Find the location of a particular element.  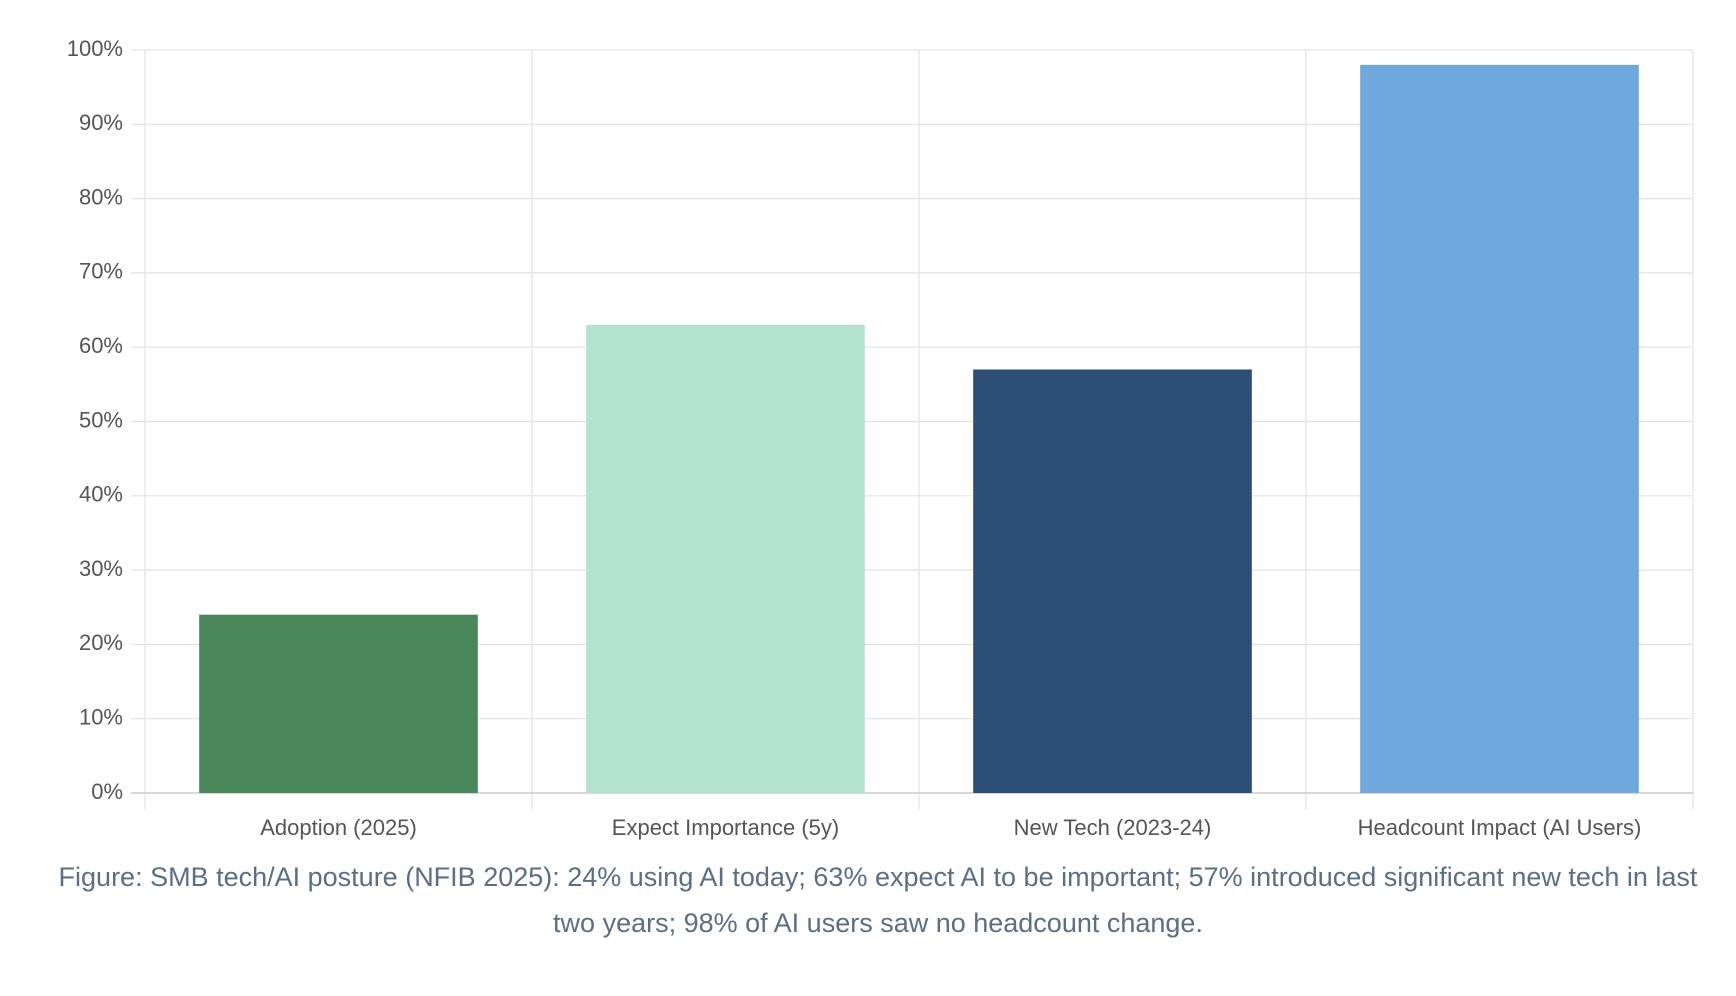

y-tick-label: 80% is located at coordinates (101, 196).